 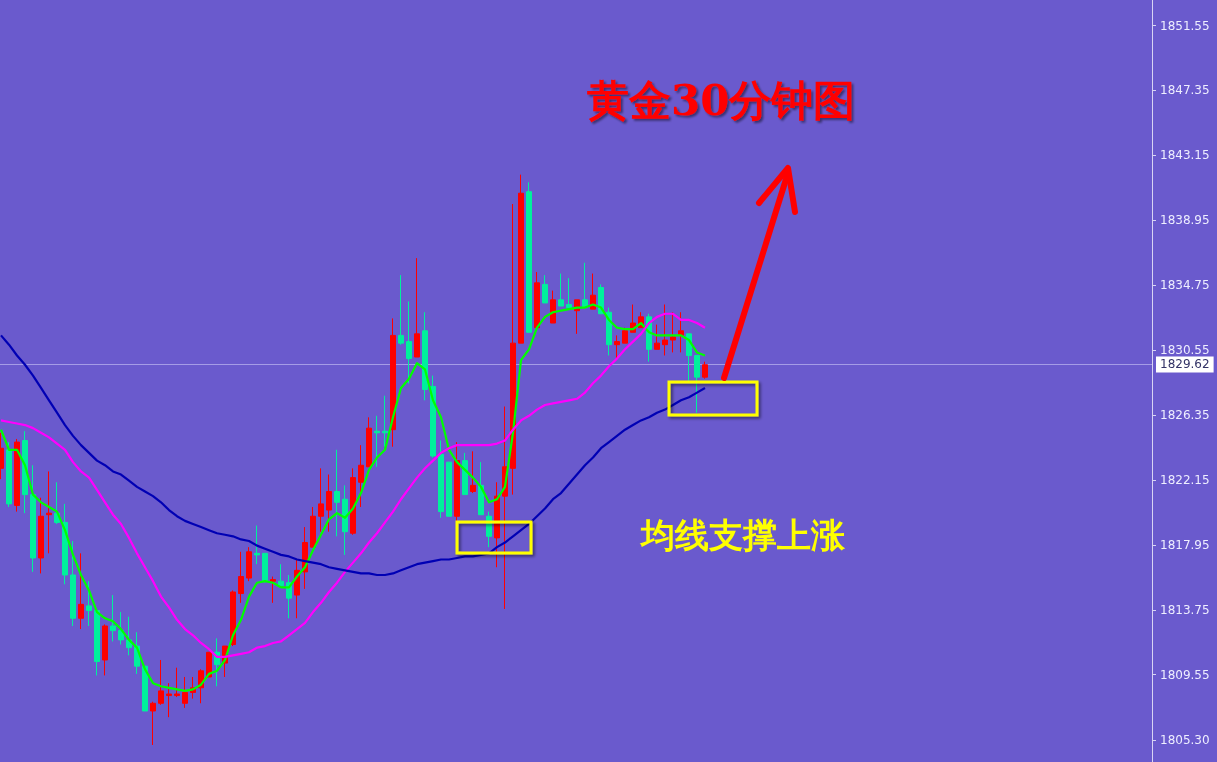 I want to click on y-tick-label: 1822.15, so click(x=1185, y=479).